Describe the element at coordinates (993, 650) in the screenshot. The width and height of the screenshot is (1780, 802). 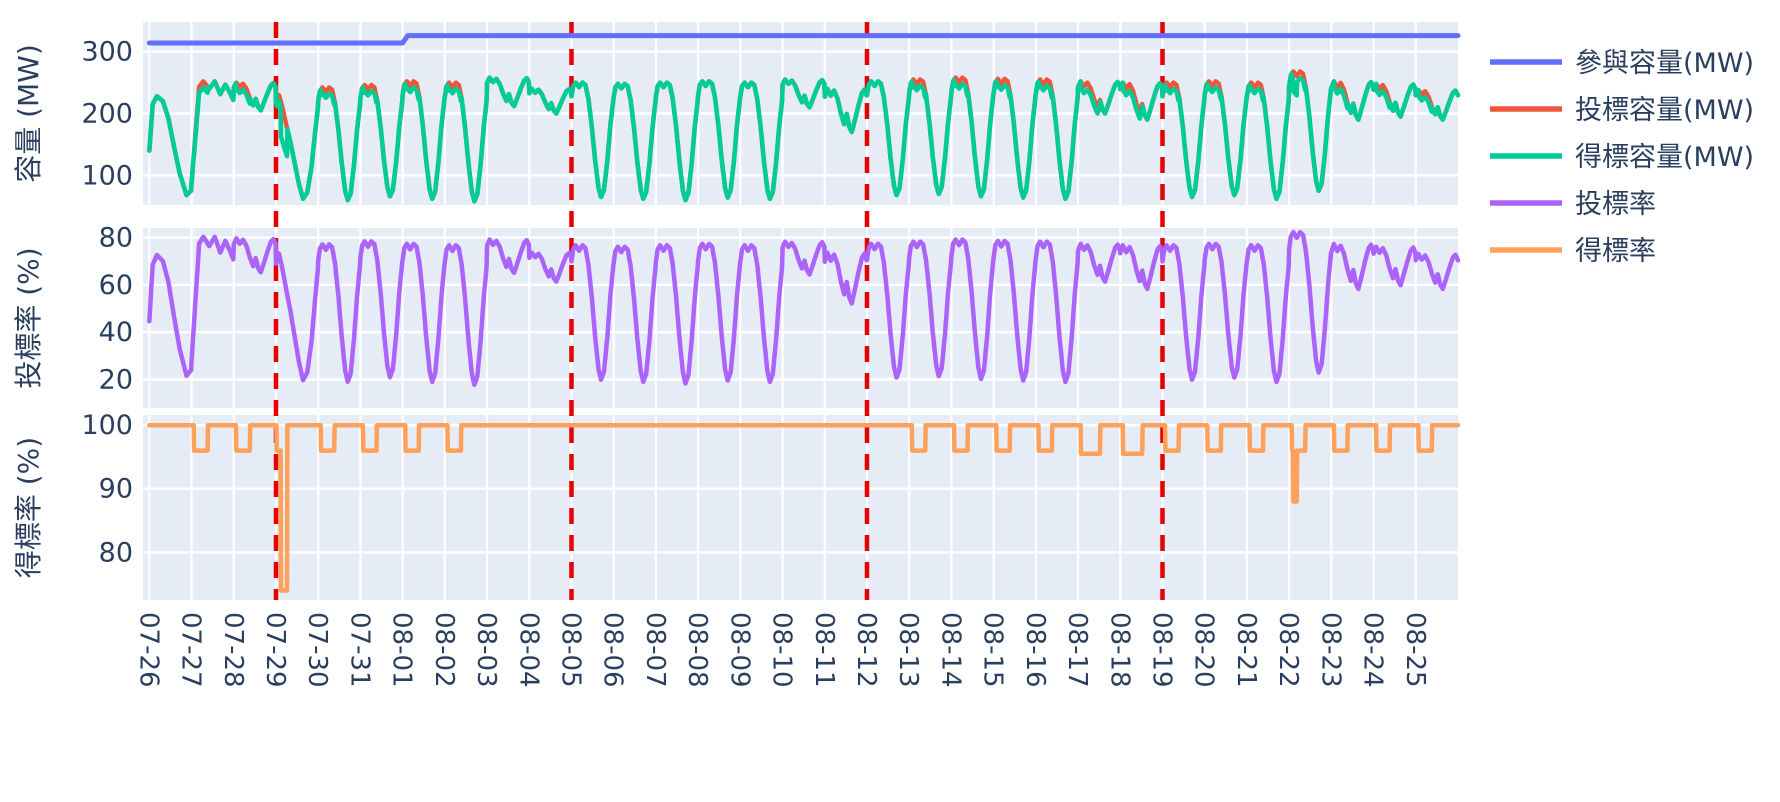
I see `x-tick-label-08-15: 08-15` at that location.